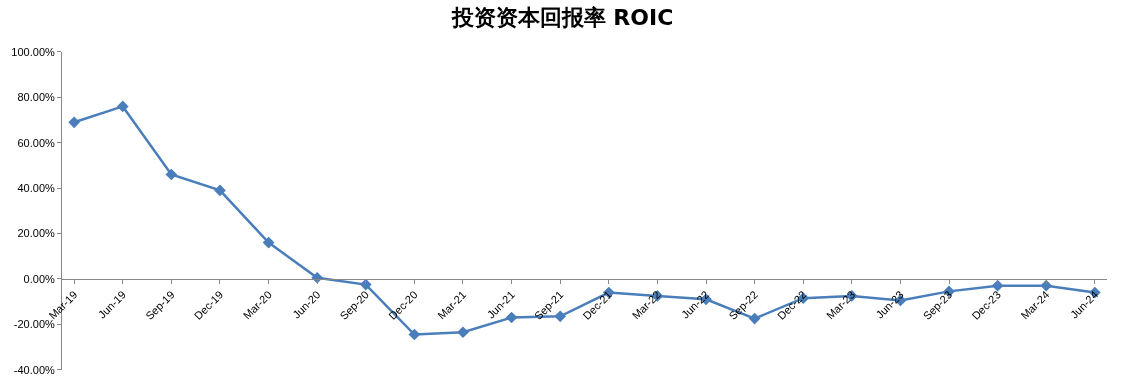  What do you see at coordinates (39, 278) in the screenshot?
I see `y-tick-label: 0.00%` at bounding box center [39, 278].